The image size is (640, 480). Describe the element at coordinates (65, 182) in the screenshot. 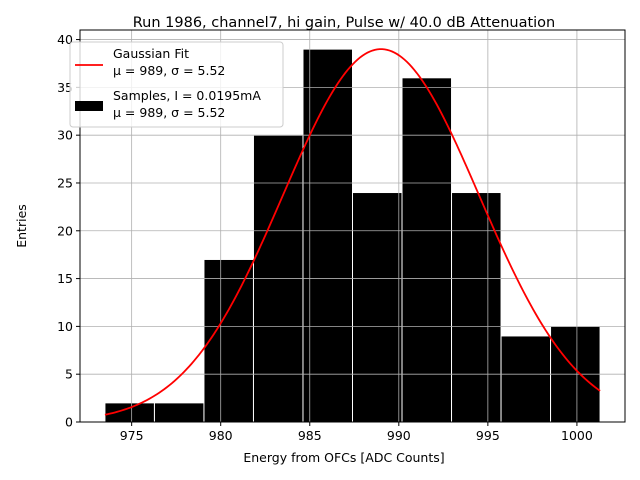

I see `y-tick-label: 25` at that location.